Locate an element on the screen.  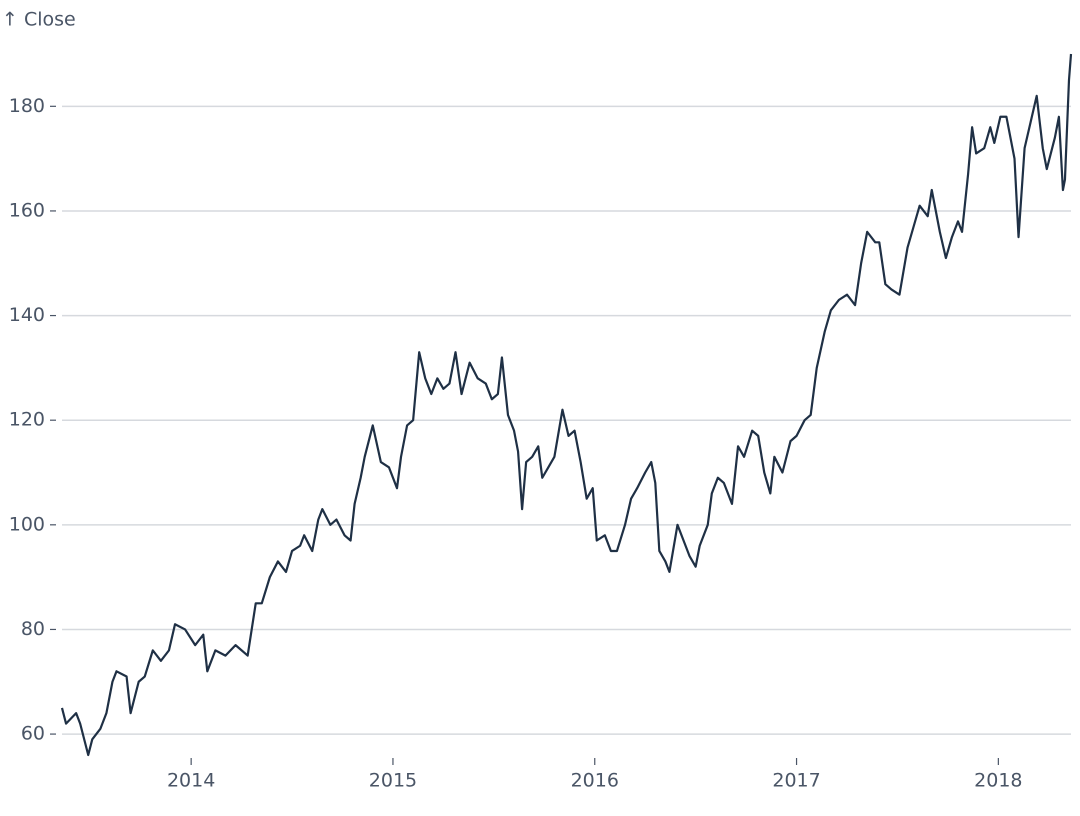
y-tick-label: 120 is located at coordinates (27, 420).